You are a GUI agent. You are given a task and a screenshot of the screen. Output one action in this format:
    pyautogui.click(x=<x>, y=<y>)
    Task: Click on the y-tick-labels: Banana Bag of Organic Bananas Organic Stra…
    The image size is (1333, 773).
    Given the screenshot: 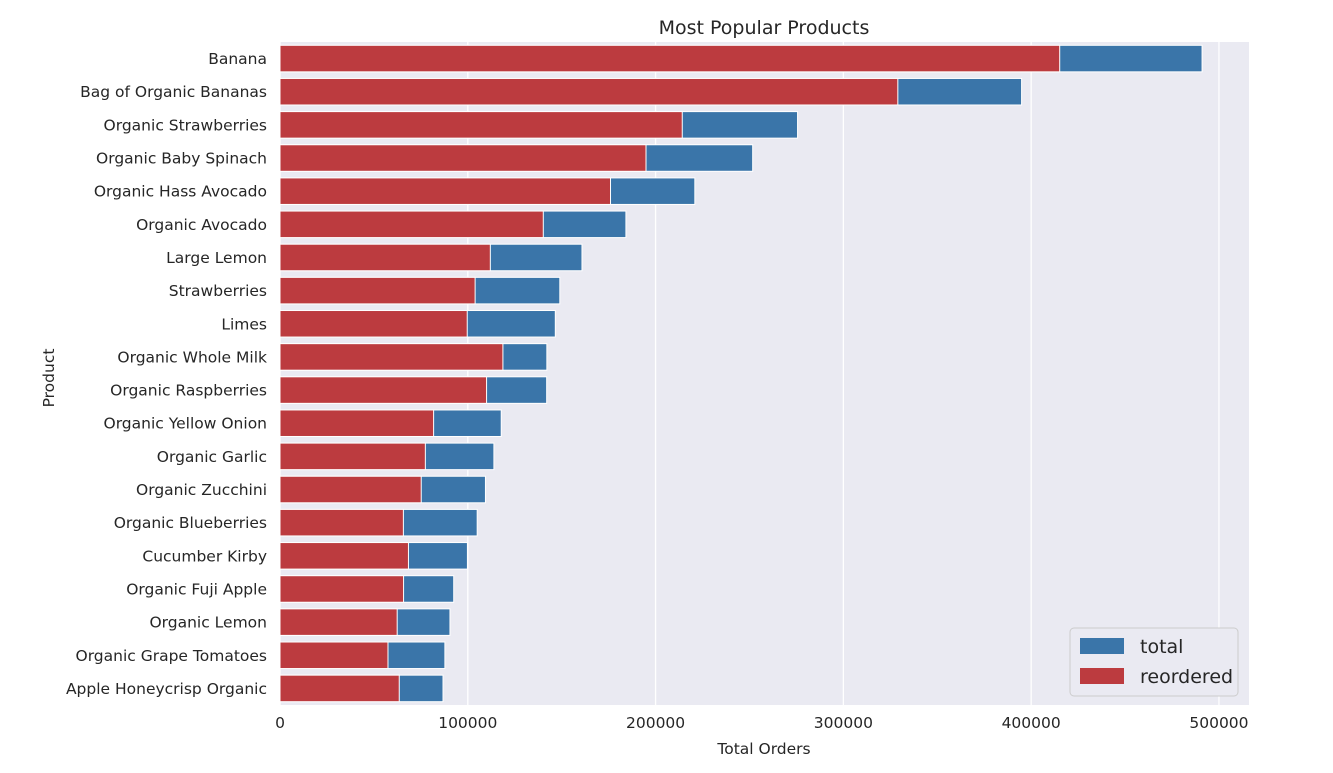 What is the action you would take?
    pyautogui.click(x=166, y=374)
    